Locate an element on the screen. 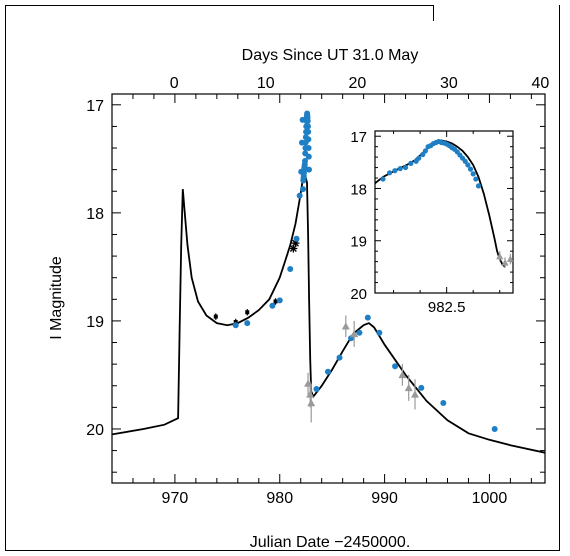 This screenshot has height=556, width=570. inset-data-area is located at coordinates (444, 203).